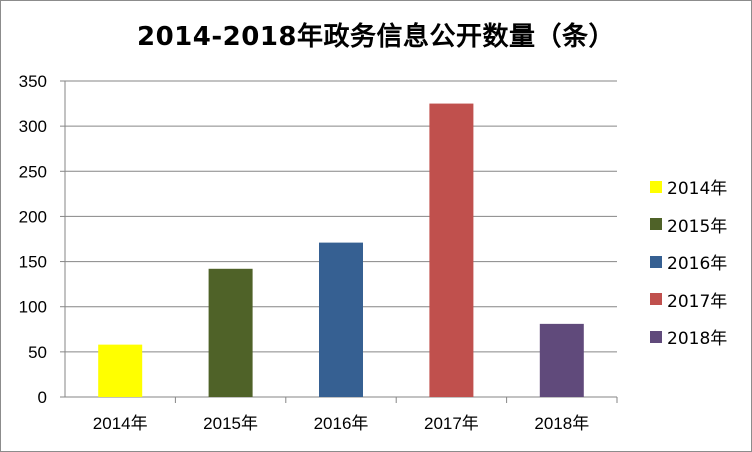 The height and width of the screenshot is (452, 752). I want to click on chart-legend: 2014年 2015年 2016年 2017年 2018年, so click(700, 262).